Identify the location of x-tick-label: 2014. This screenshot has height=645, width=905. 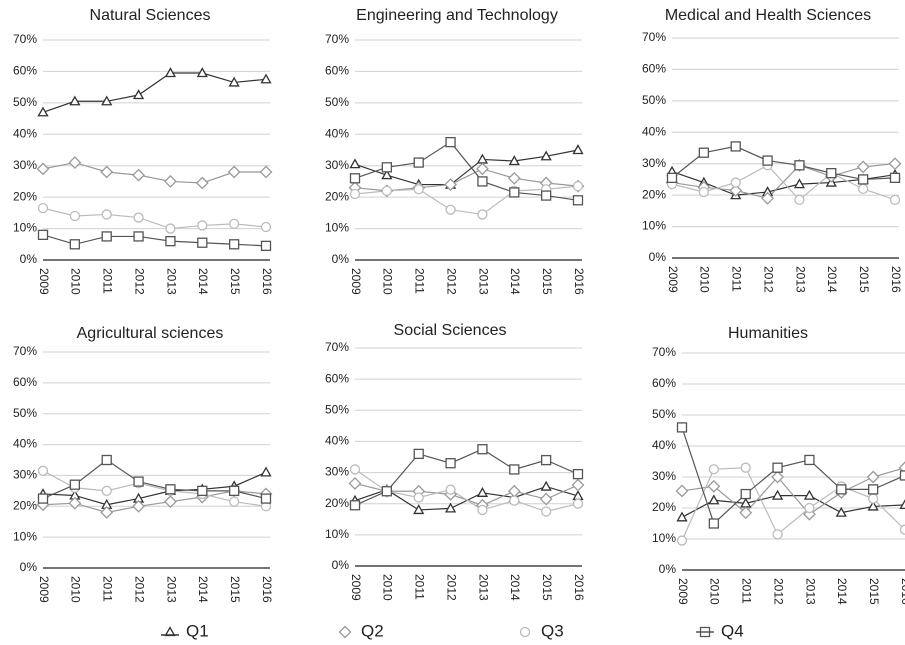
(832, 279).